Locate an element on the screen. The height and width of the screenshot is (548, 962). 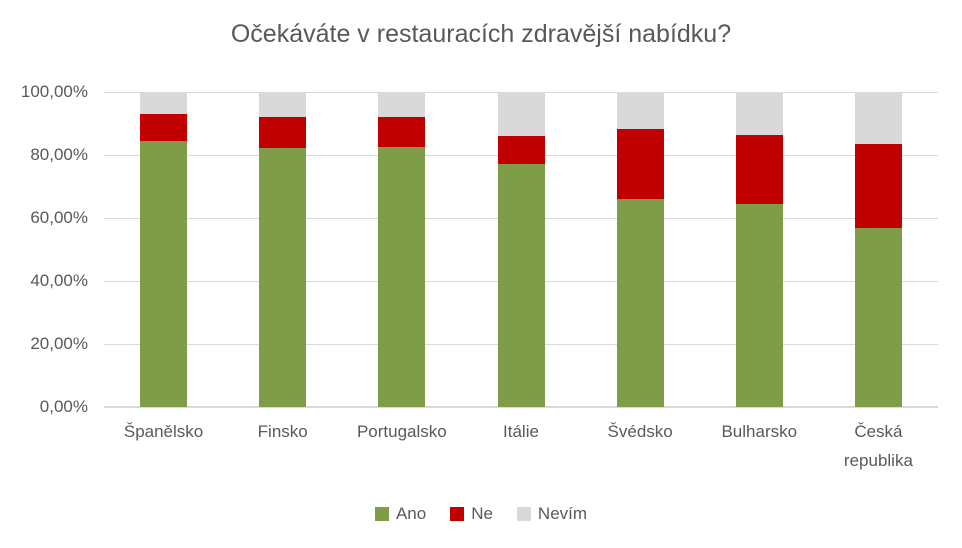
y-tick-label-80: 80,00% is located at coordinates (59, 154).